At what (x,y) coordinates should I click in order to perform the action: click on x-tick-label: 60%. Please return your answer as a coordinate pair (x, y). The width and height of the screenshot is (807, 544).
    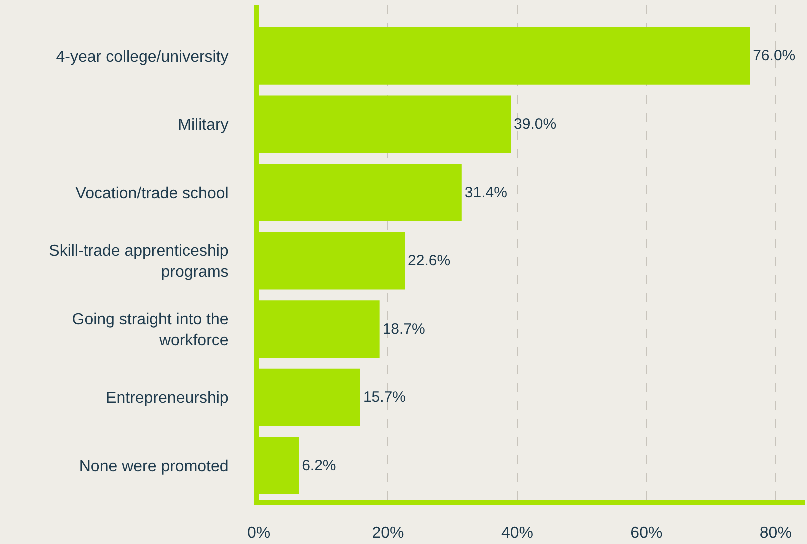
    Looking at the image, I should click on (646, 533).